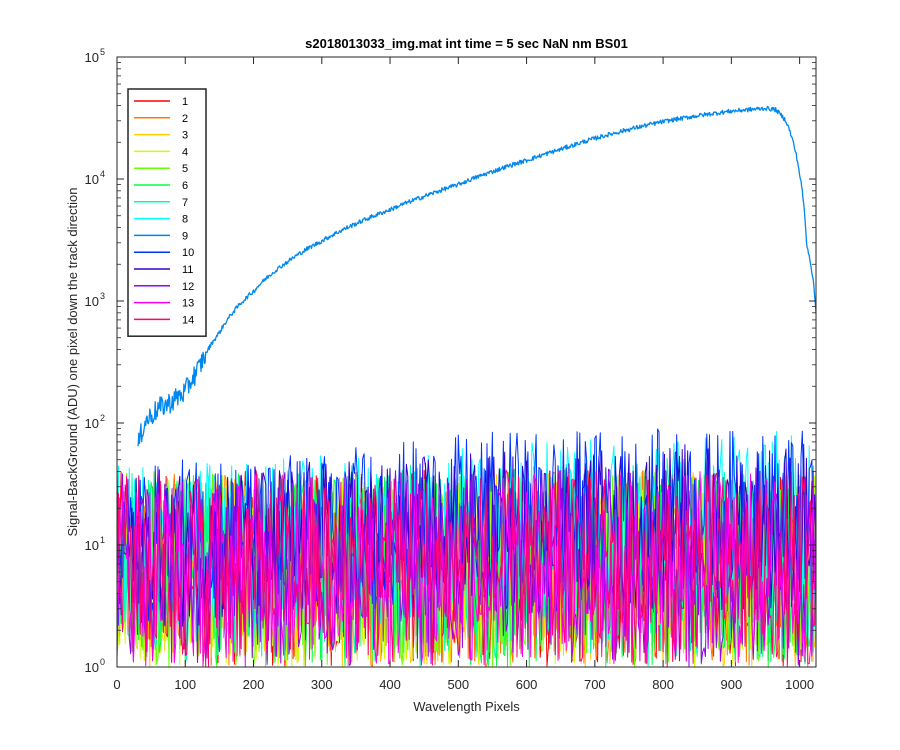 The image size is (900, 750). I want to click on y-tick-label: 10 3, so click(95, 300).